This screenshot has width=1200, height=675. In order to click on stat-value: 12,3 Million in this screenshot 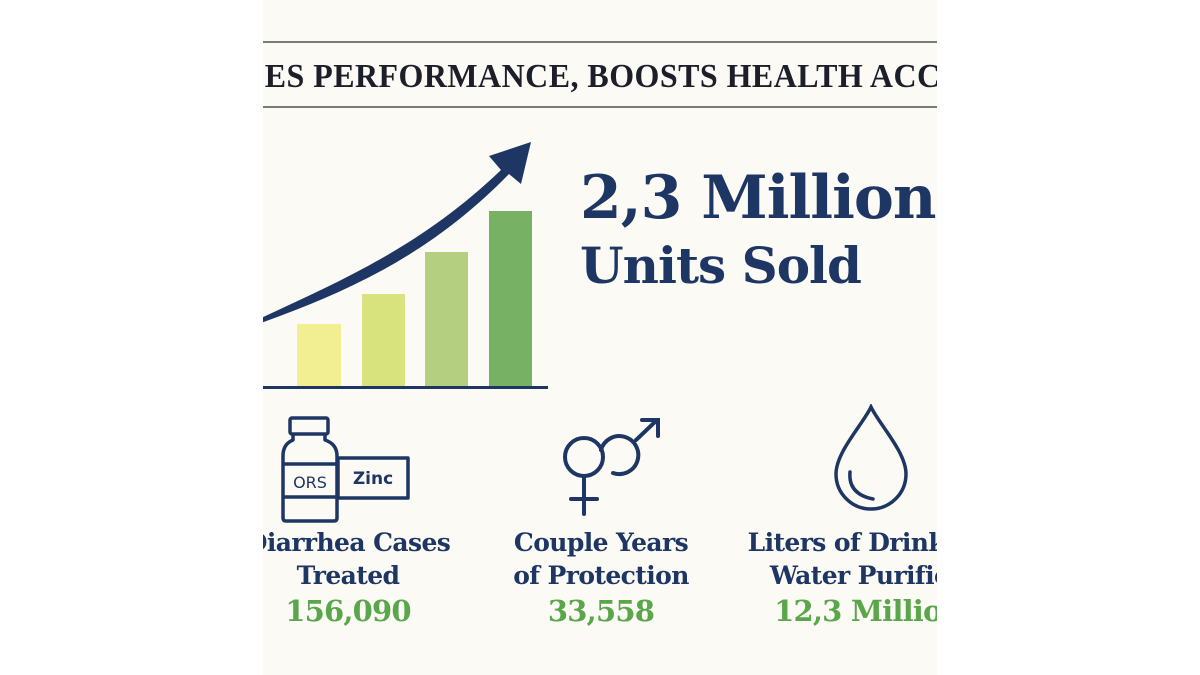, I will do `click(855, 611)`.